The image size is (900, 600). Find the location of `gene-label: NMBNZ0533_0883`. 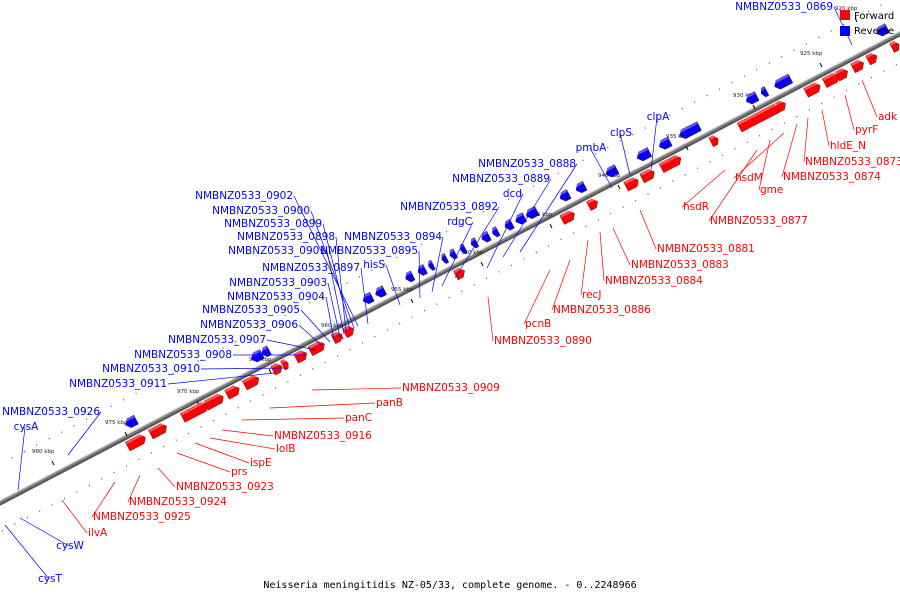

gene-label: NMBNZ0533_0883 is located at coordinates (680, 265).